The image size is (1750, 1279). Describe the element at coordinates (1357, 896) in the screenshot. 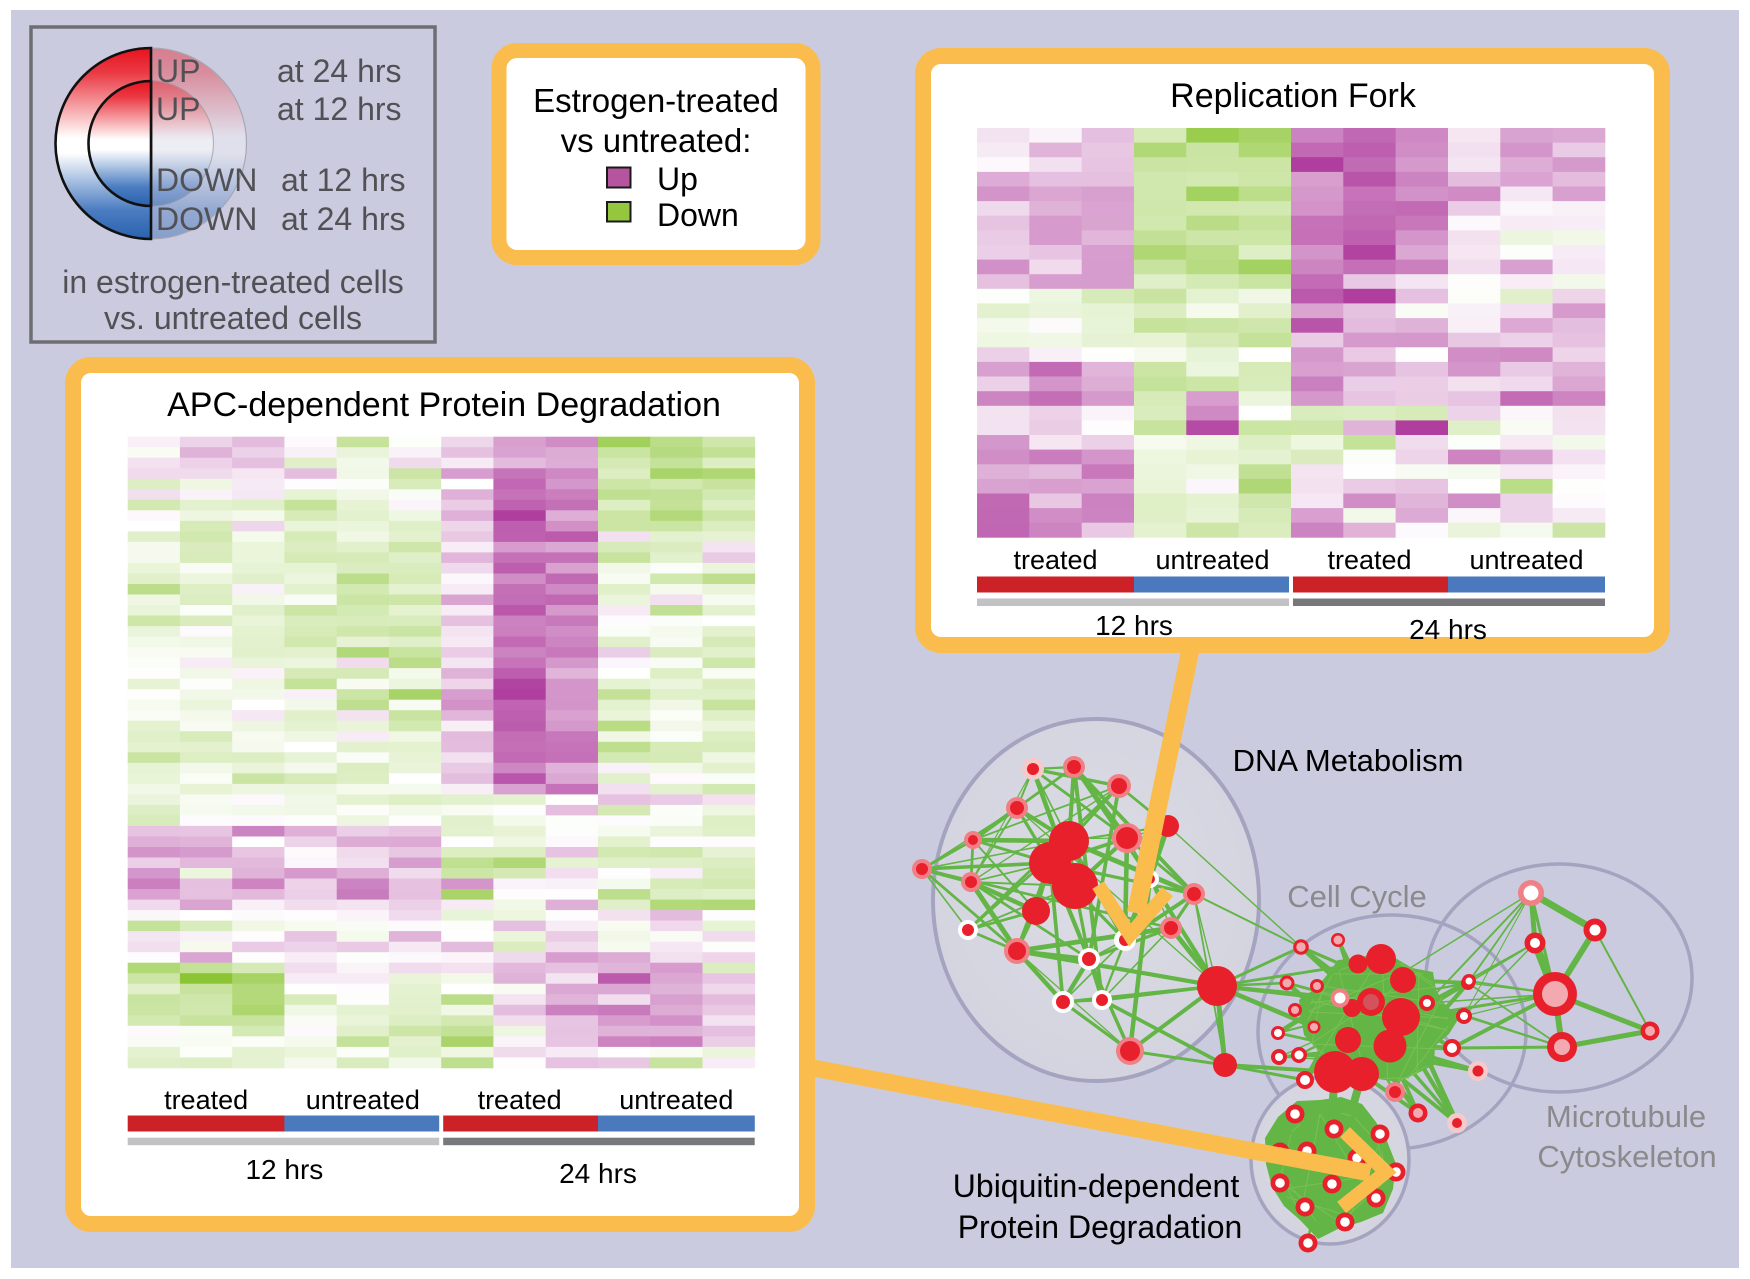

I see `svg-text: Cell Cycle` at that location.